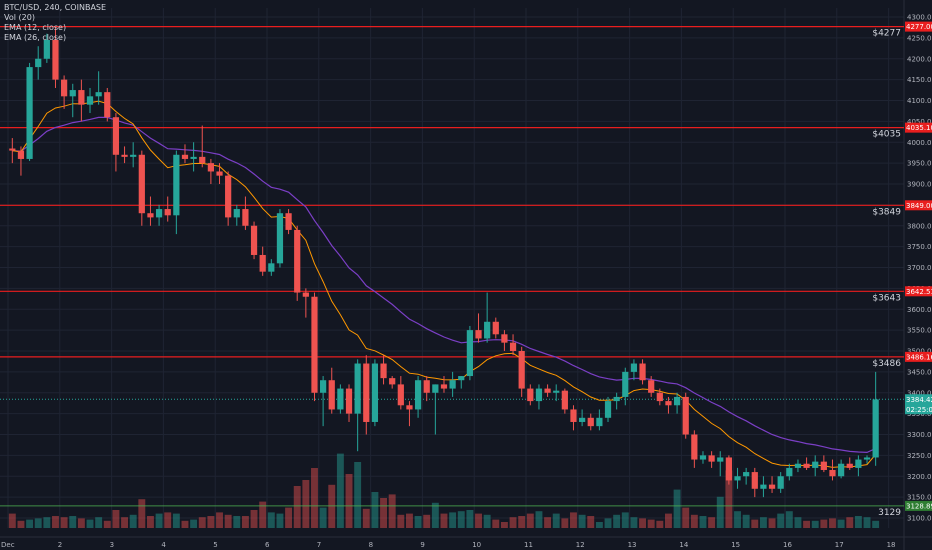  Describe the element at coordinates (919, 410) in the screenshot. I see `candle-countdown-text: 02:25:00` at that location.